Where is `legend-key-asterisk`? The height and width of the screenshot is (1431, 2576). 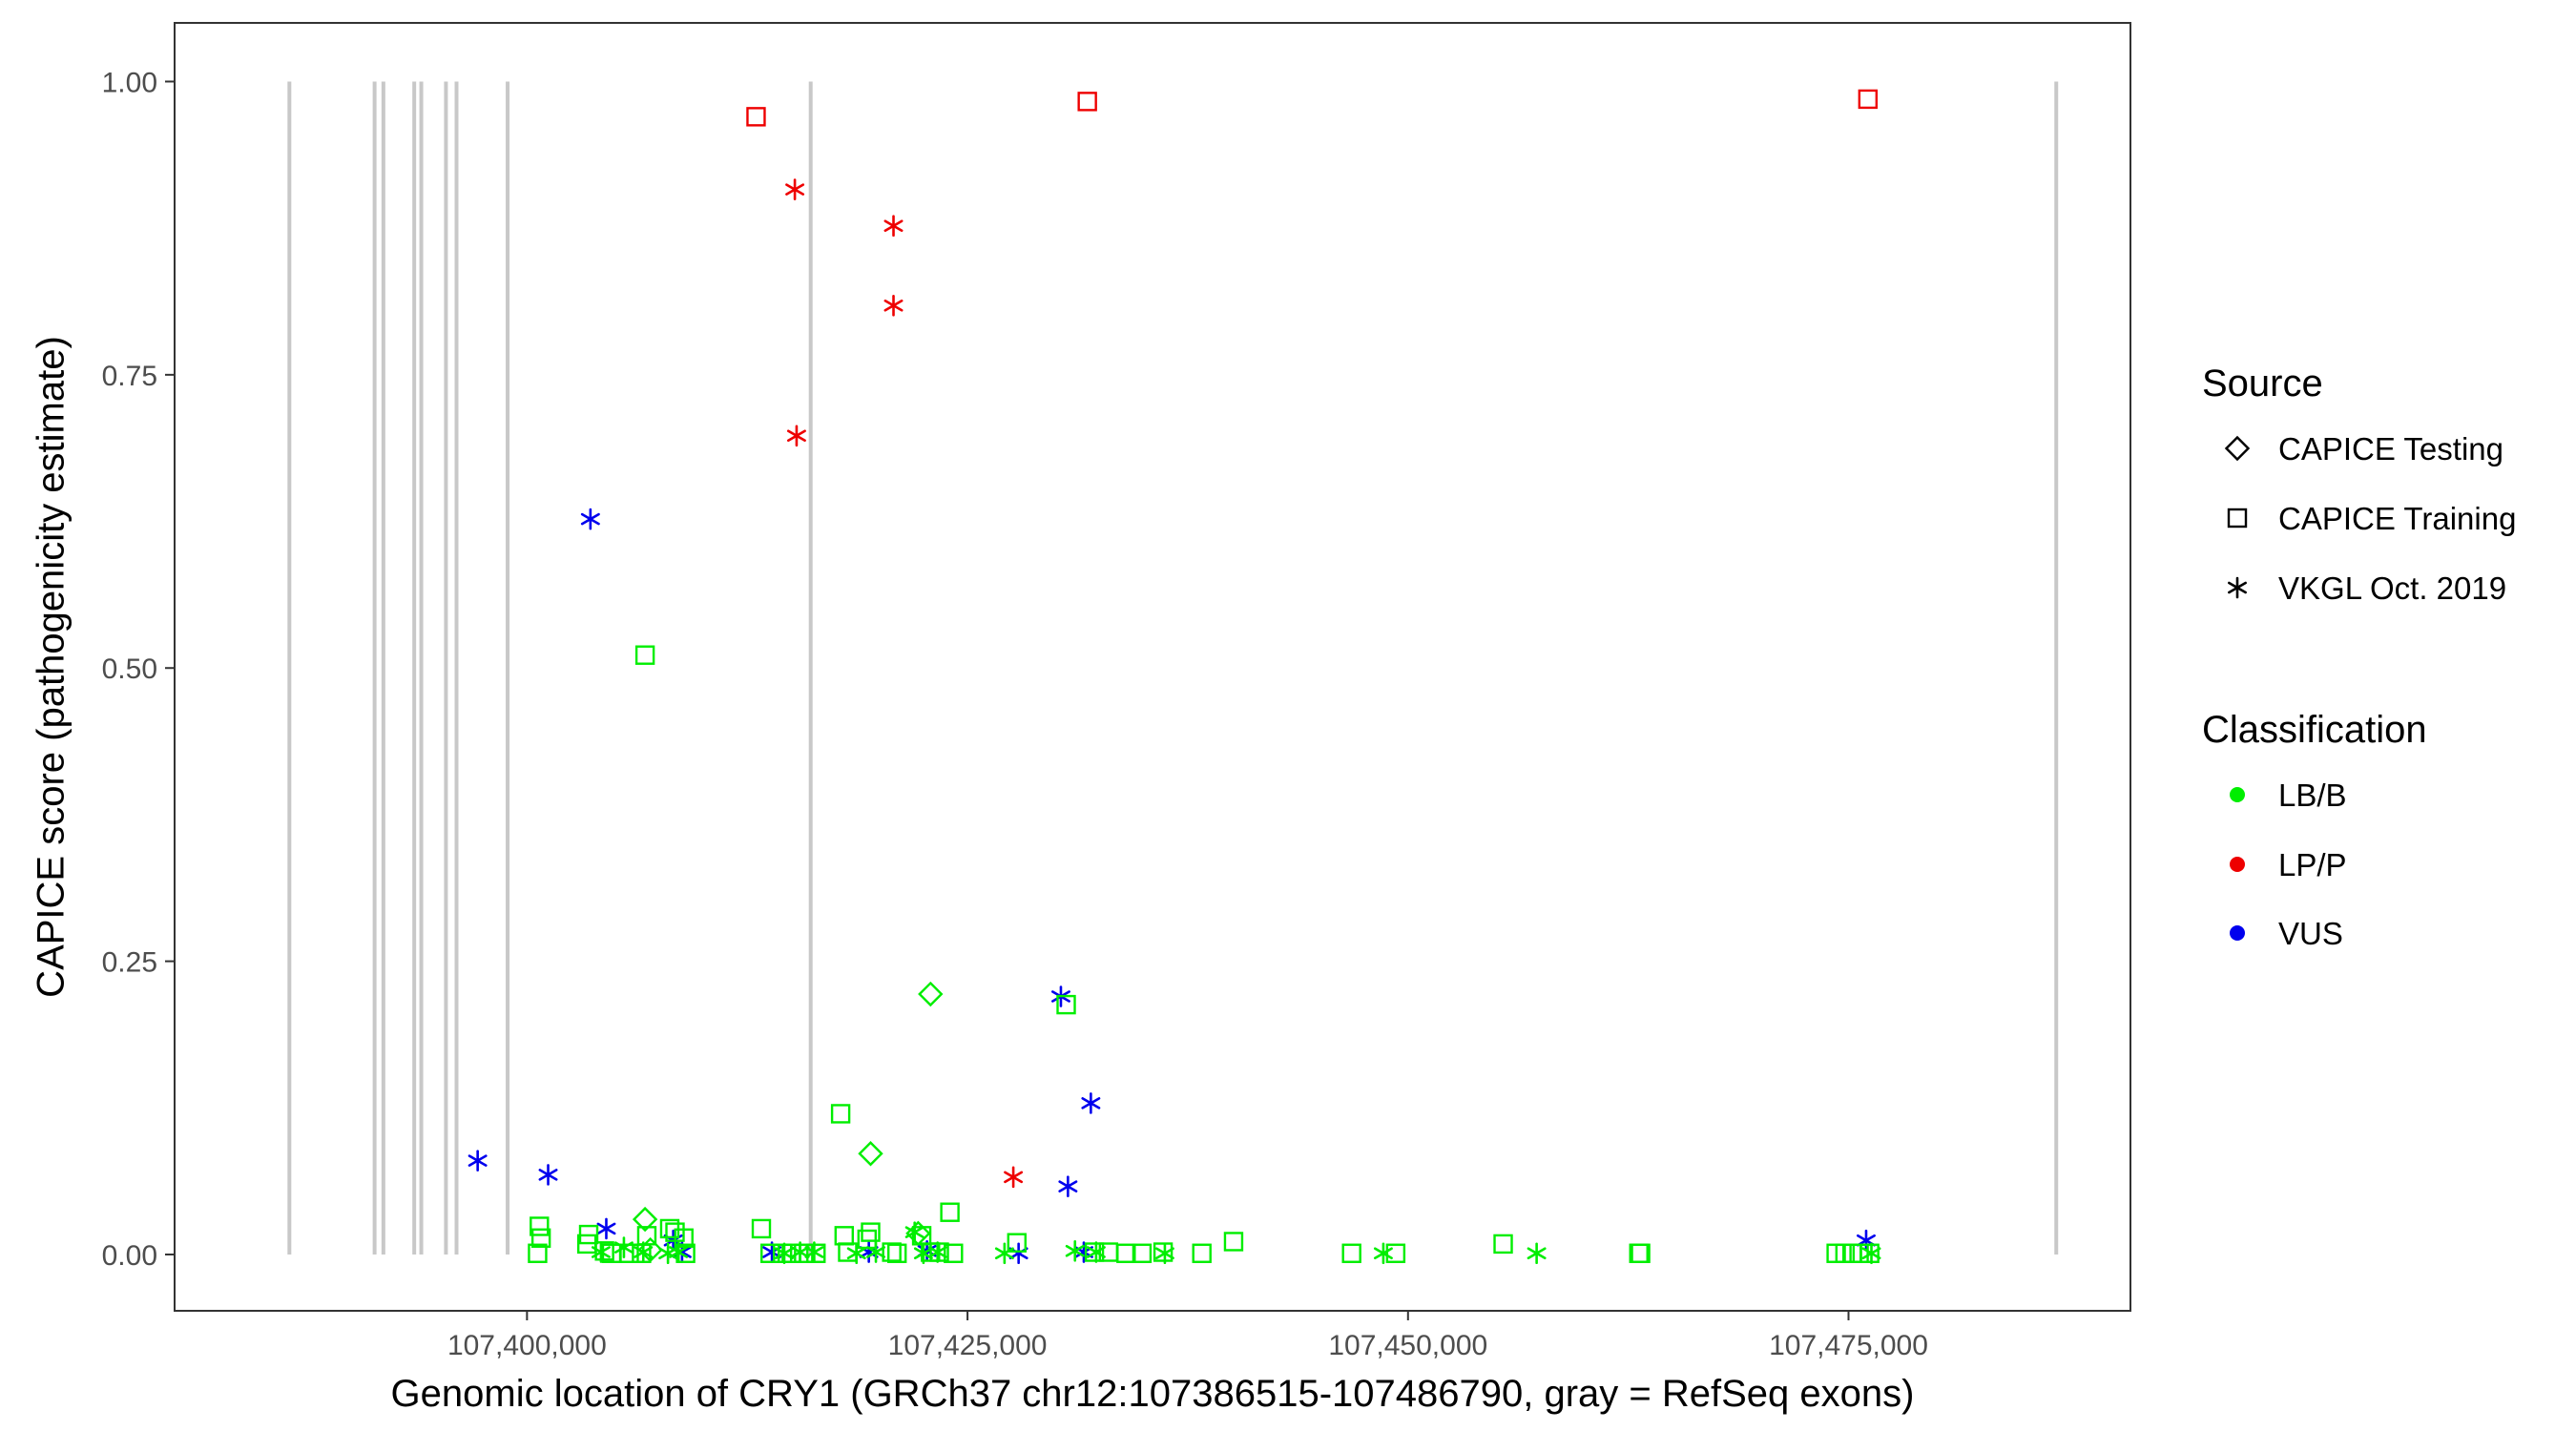 legend-key-asterisk is located at coordinates (2237, 587).